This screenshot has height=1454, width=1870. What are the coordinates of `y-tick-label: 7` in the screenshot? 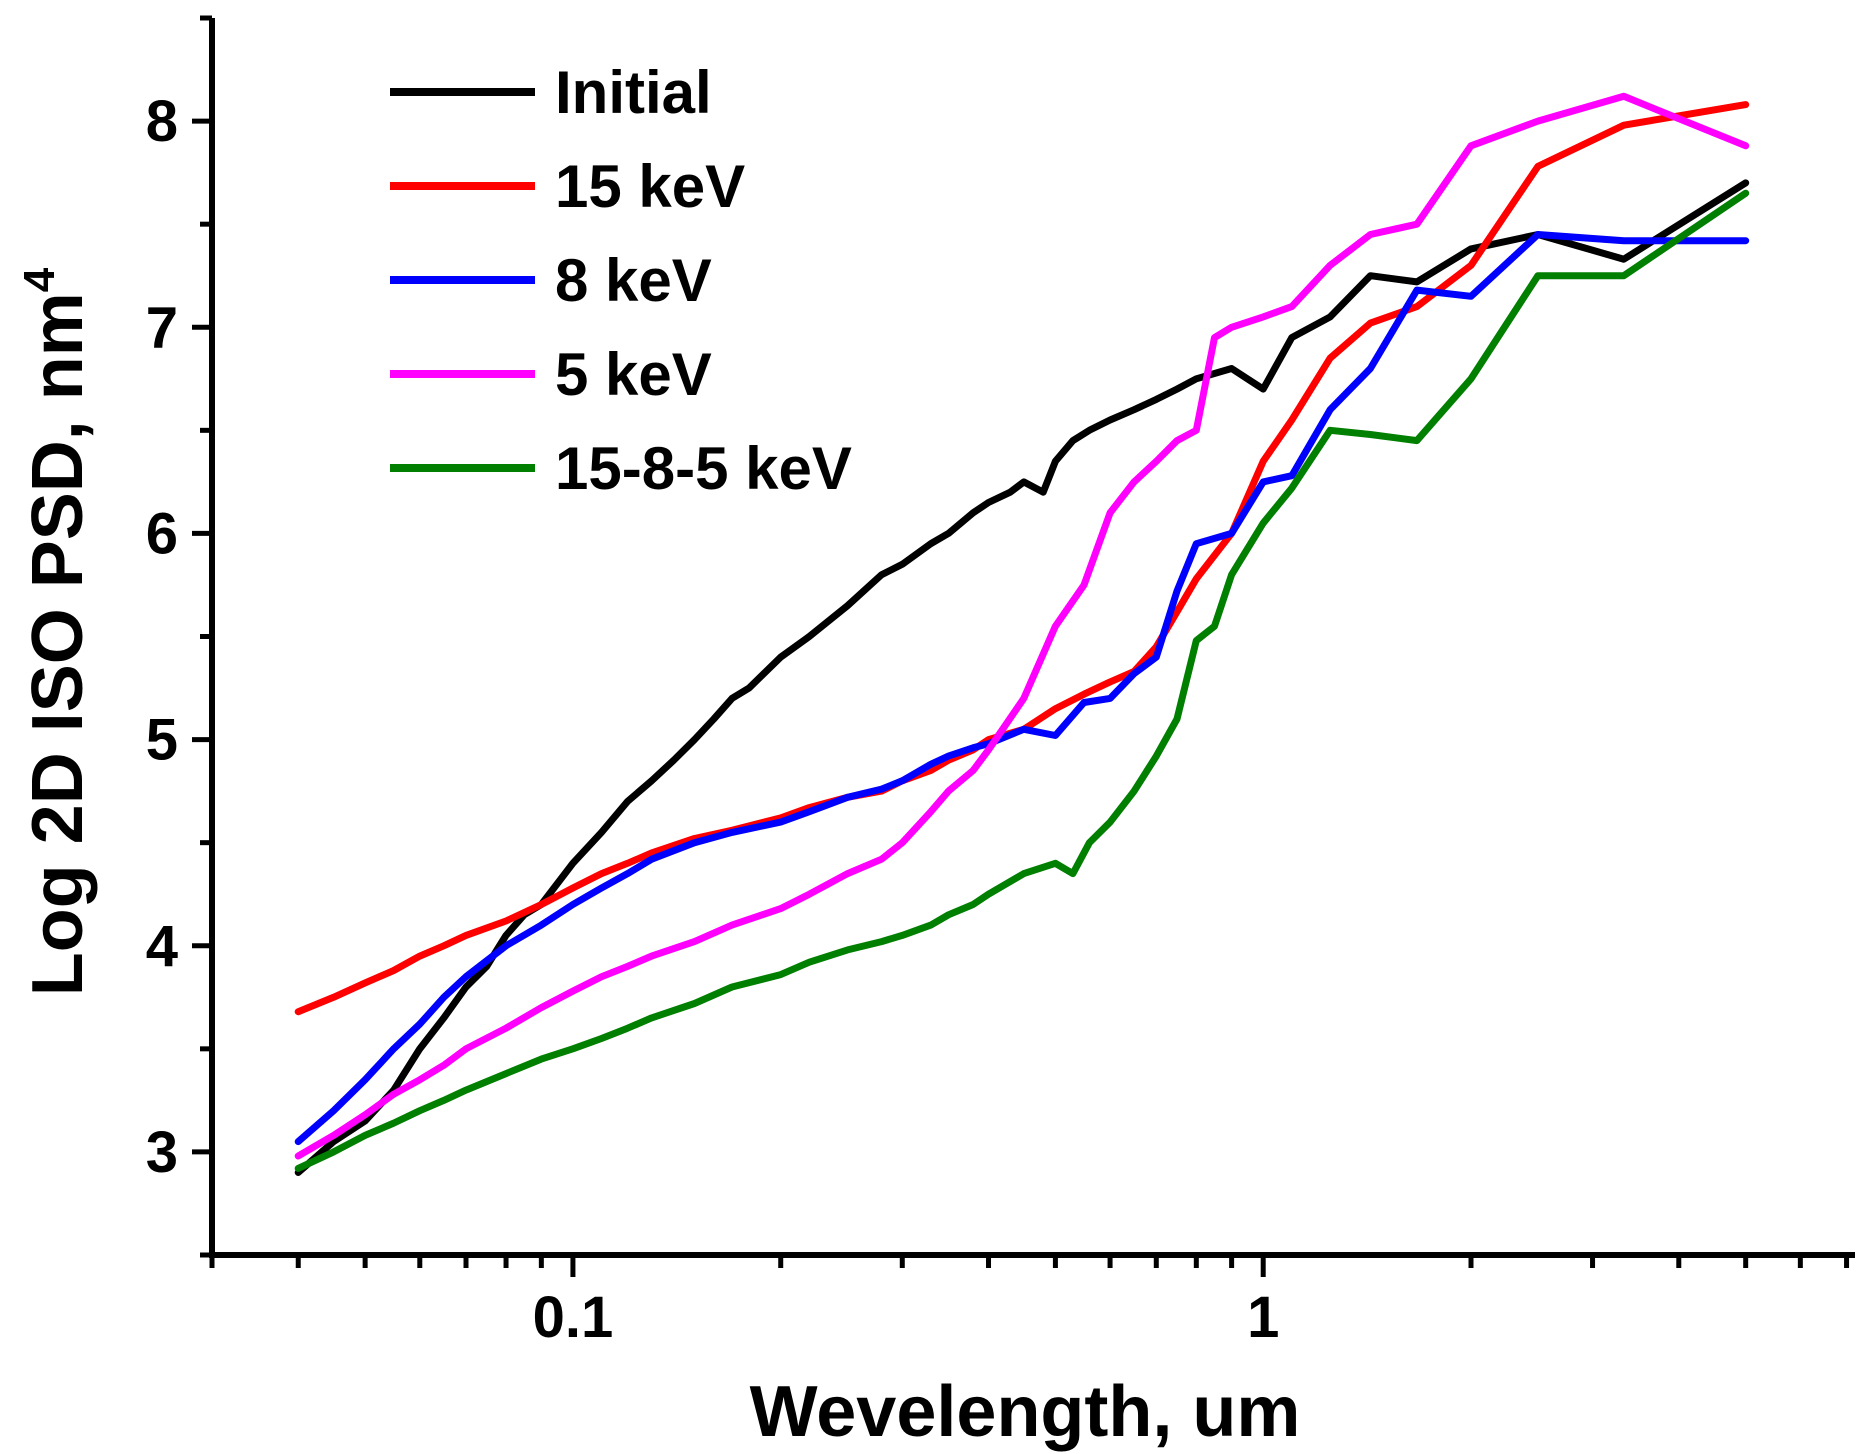 It's located at (162, 327).